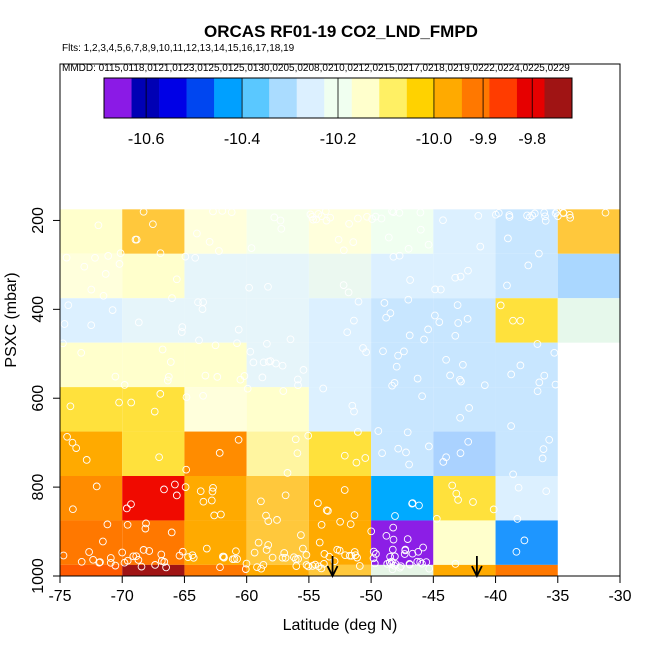 Image resolution: width=650 pixels, height=650 pixels. What do you see at coordinates (340, 625) in the screenshot?
I see `x-axis-label: Latitude (deg N)` at bounding box center [340, 625].